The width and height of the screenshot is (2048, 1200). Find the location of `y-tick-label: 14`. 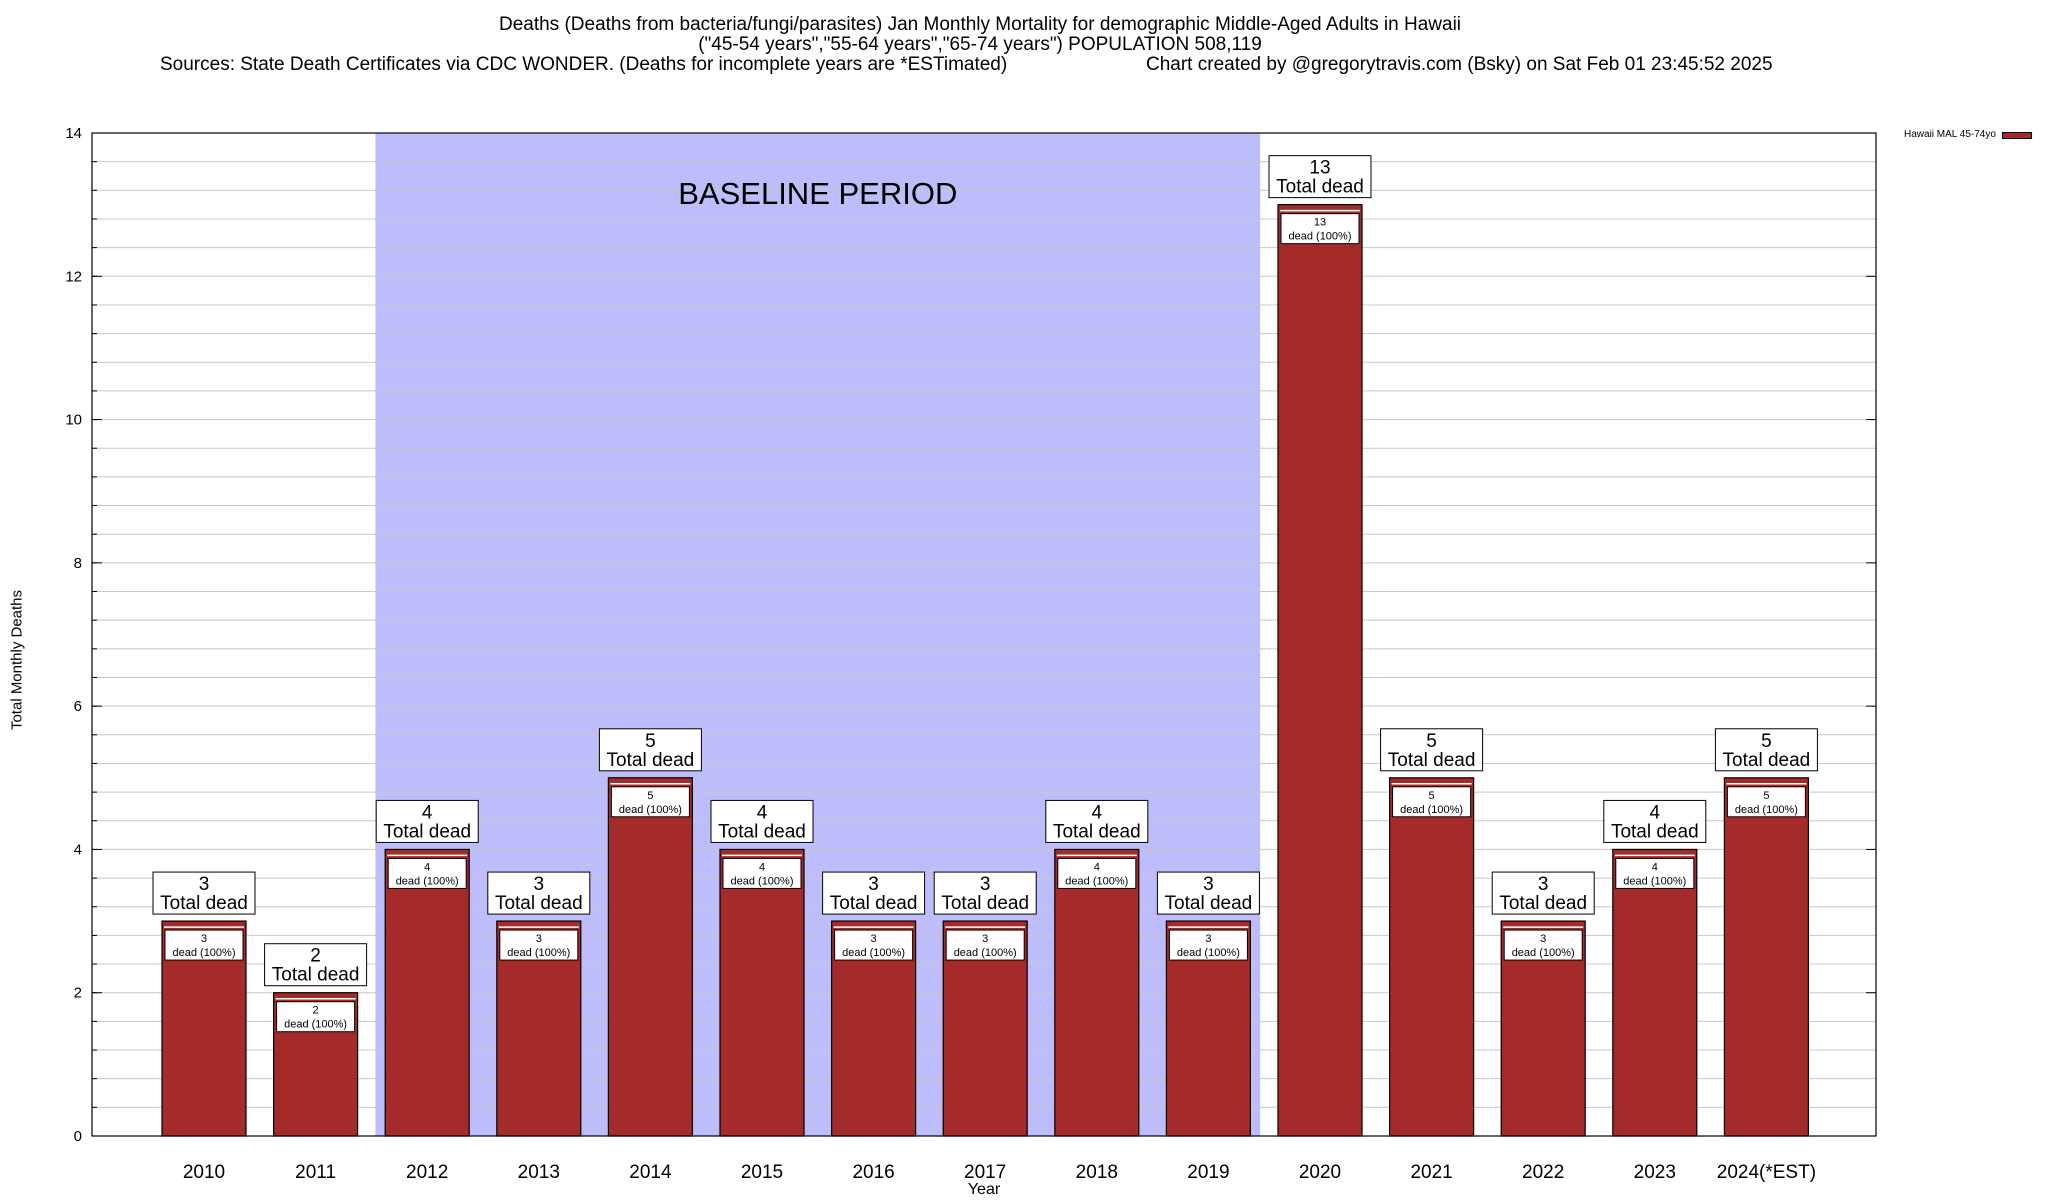

y-tick-label: 14 is located at coordinates (73, 133).